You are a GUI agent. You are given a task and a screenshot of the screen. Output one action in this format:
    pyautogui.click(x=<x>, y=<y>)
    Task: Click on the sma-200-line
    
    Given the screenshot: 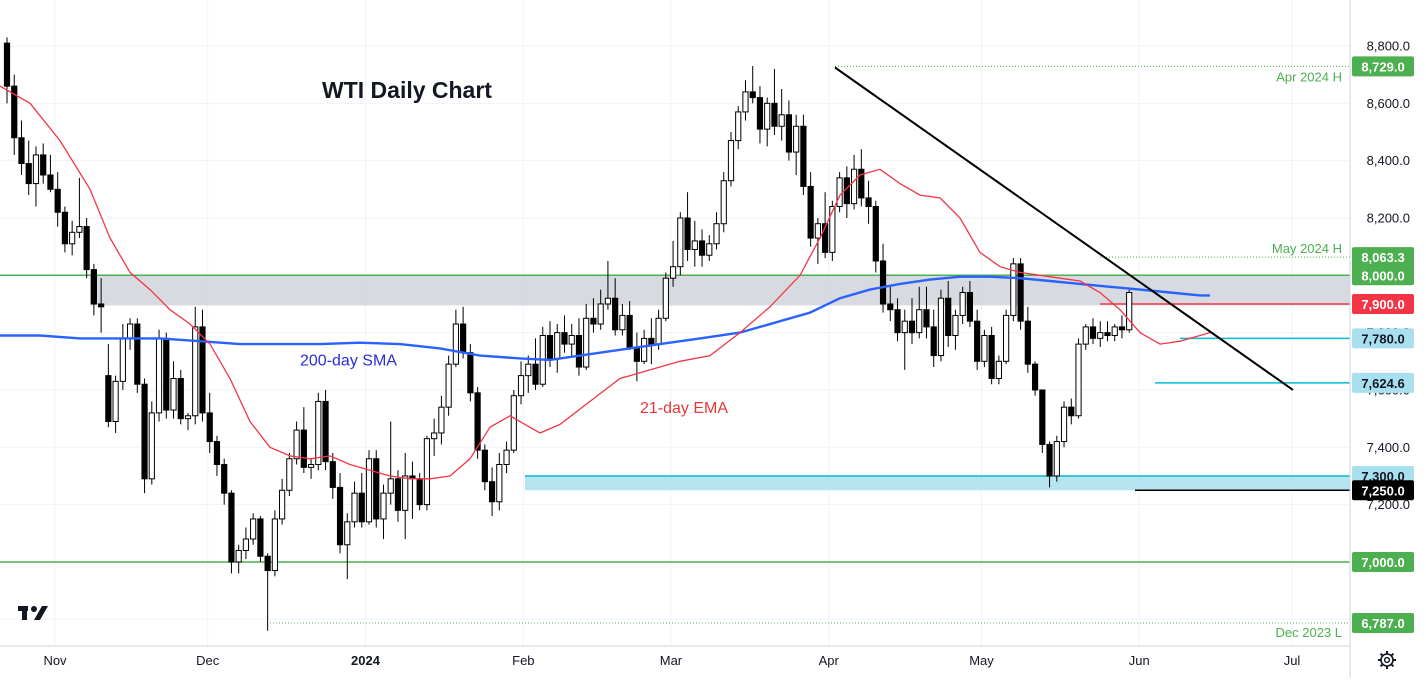 What is the action you would take?
    pyautogui.click(x=605, y=318)
    